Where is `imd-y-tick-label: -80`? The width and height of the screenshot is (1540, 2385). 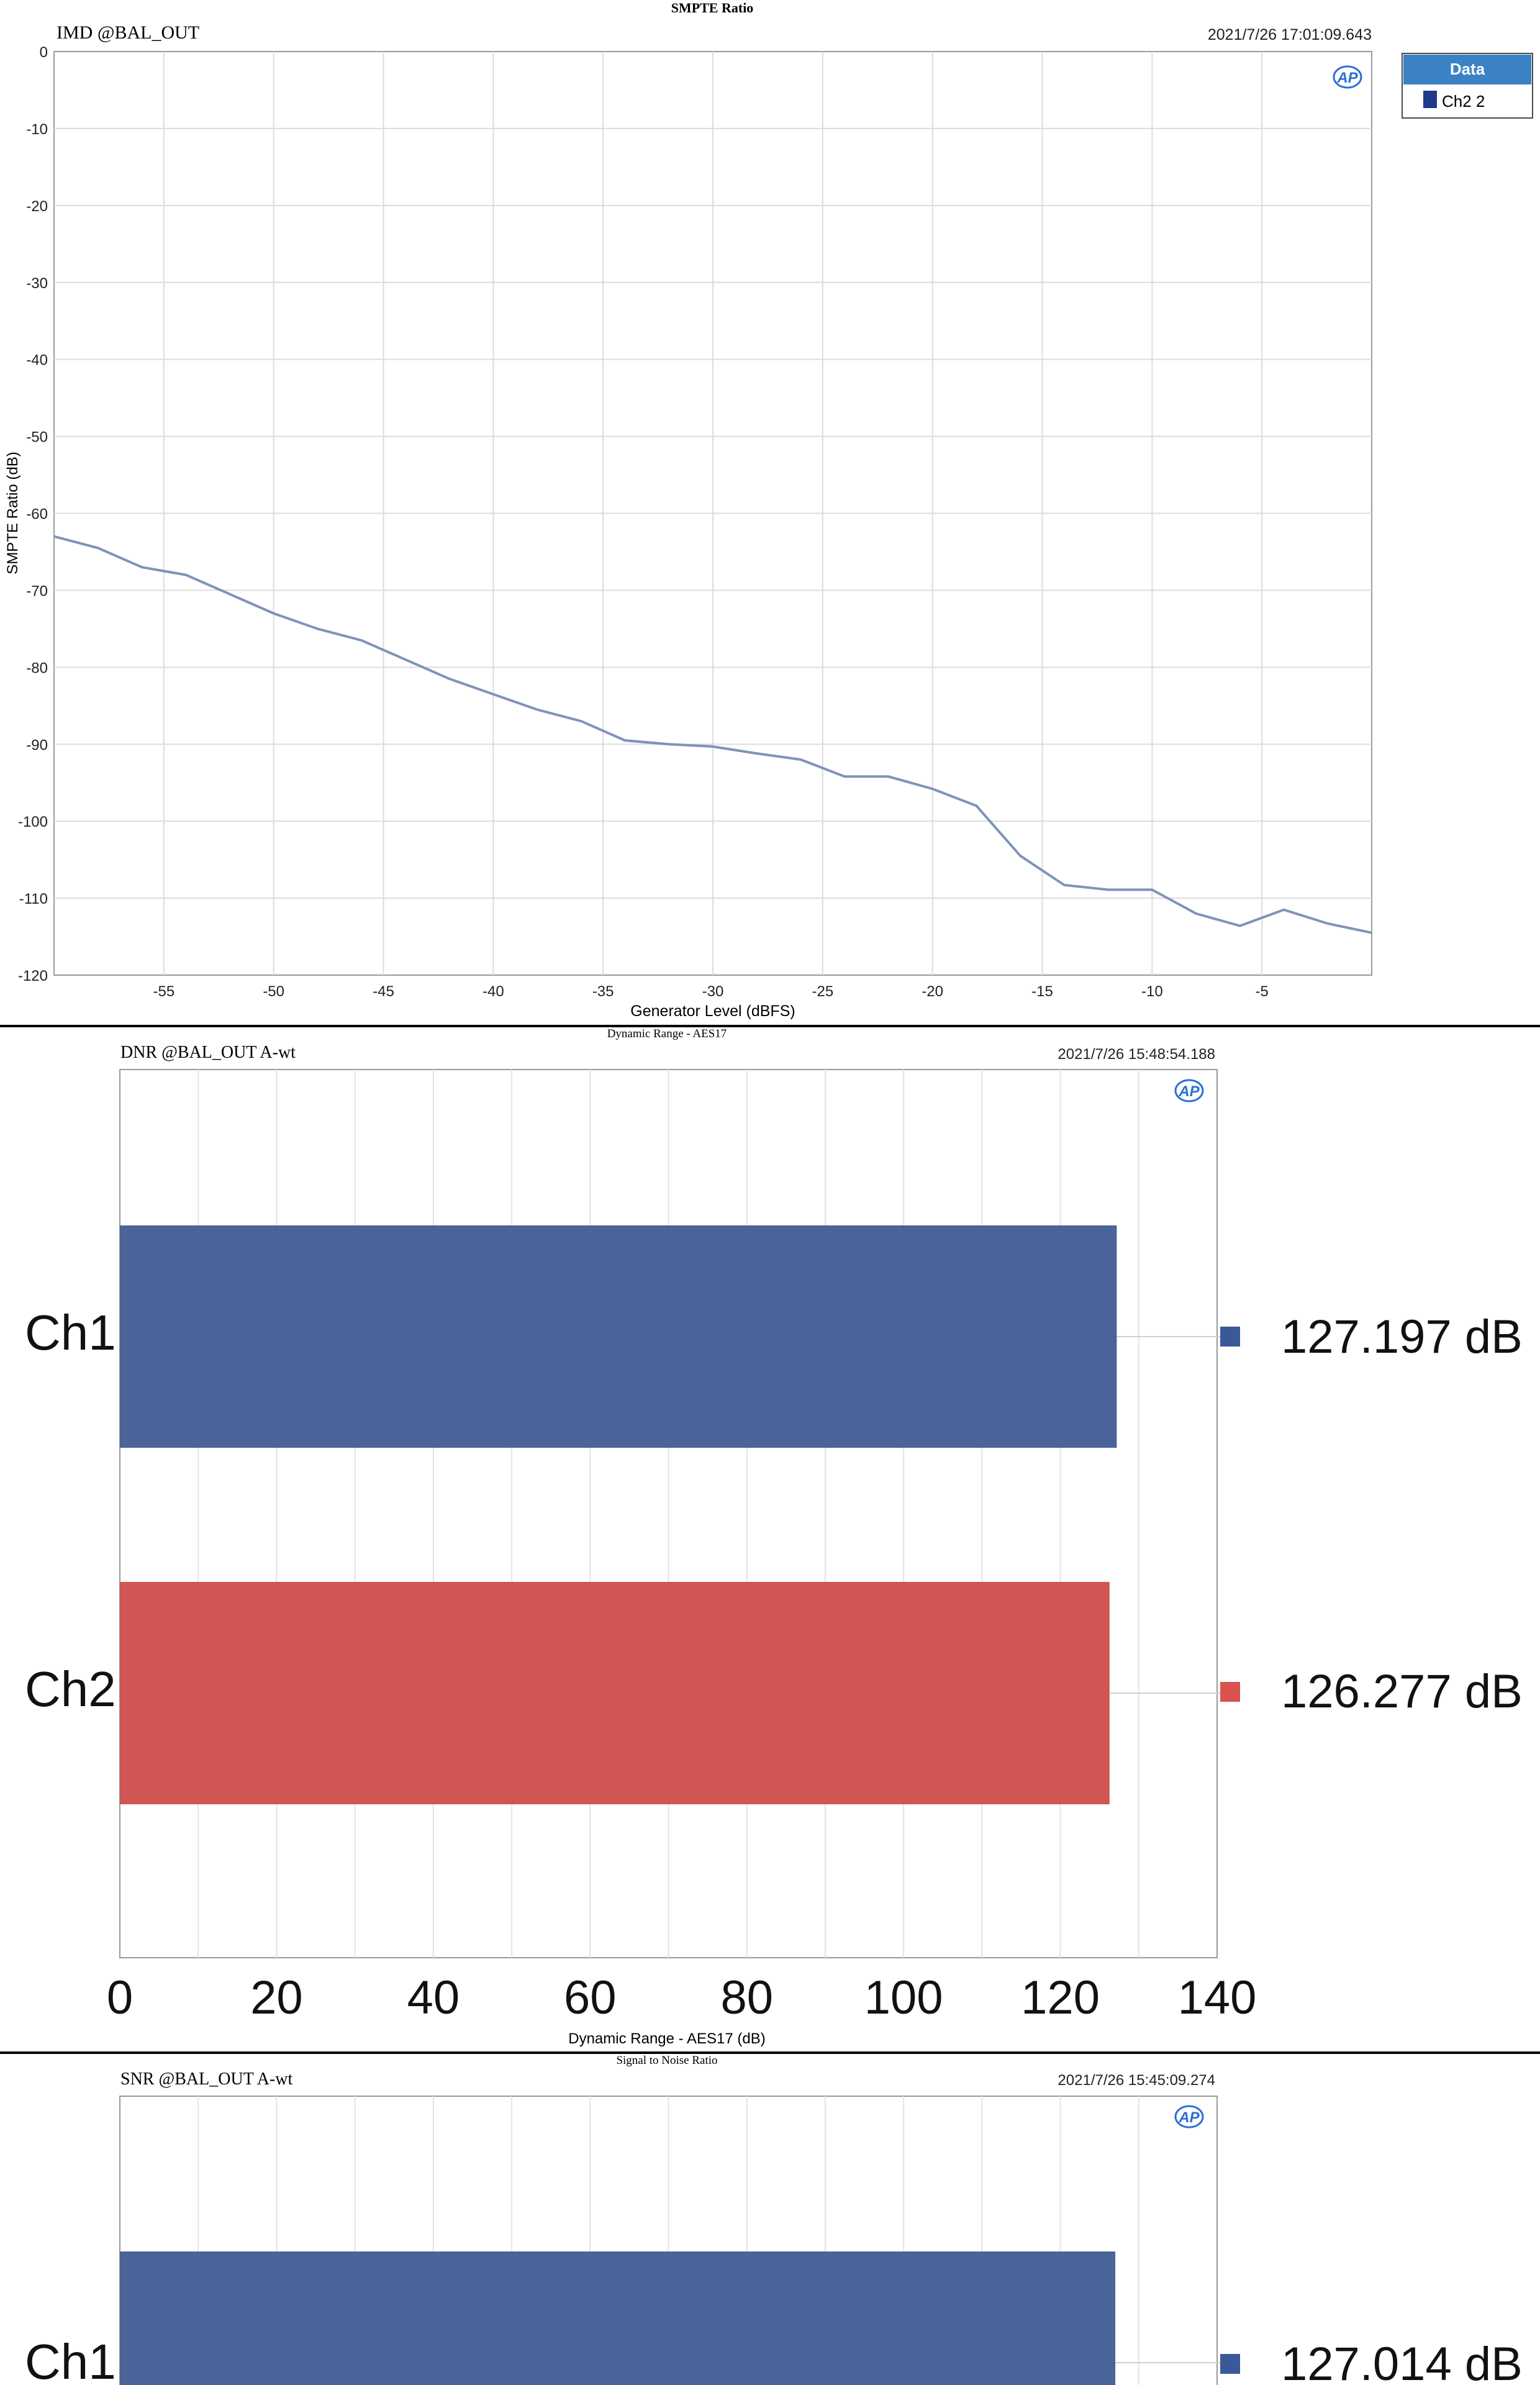 imd-y-tick-label: -80 is located at coordinates (37, 668).